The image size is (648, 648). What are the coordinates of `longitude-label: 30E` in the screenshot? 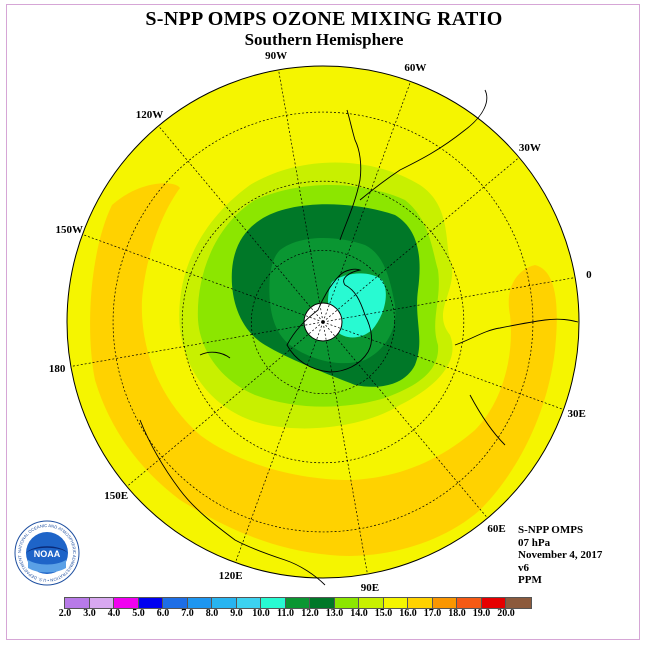 It's located at (576, 414).